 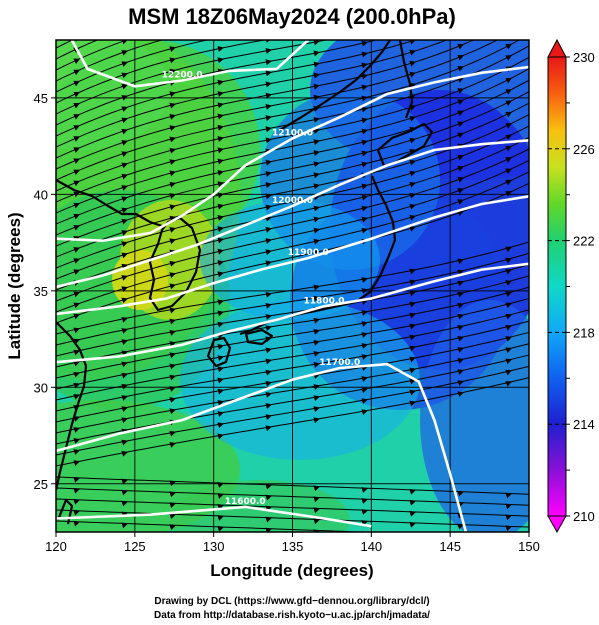 I want to click on x-axis-ticks: 120 125 130 135 140 145 150, so click(x=292, y=543).